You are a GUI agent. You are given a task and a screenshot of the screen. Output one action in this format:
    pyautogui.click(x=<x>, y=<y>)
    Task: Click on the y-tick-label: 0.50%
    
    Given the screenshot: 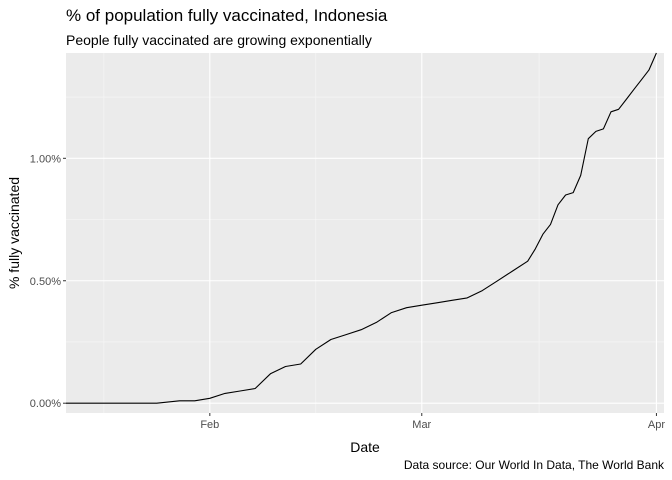 What is the action you would take?
    pyautogui.click(x=45, y=282)
    